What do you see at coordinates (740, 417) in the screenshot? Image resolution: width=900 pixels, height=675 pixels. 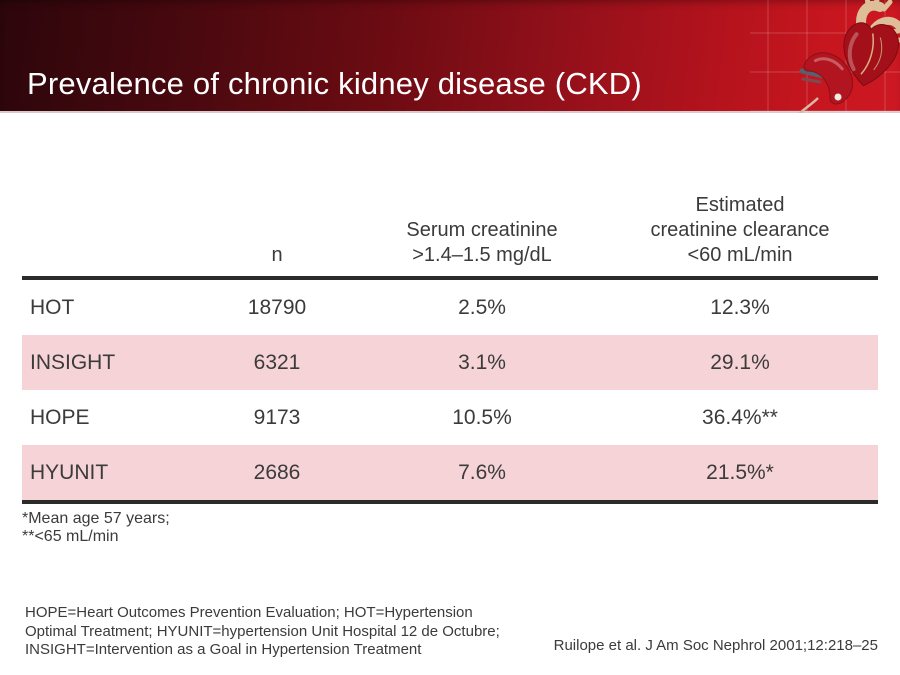 I see `cell-clearance: 36.4%**` at bounding box center [740, 417].